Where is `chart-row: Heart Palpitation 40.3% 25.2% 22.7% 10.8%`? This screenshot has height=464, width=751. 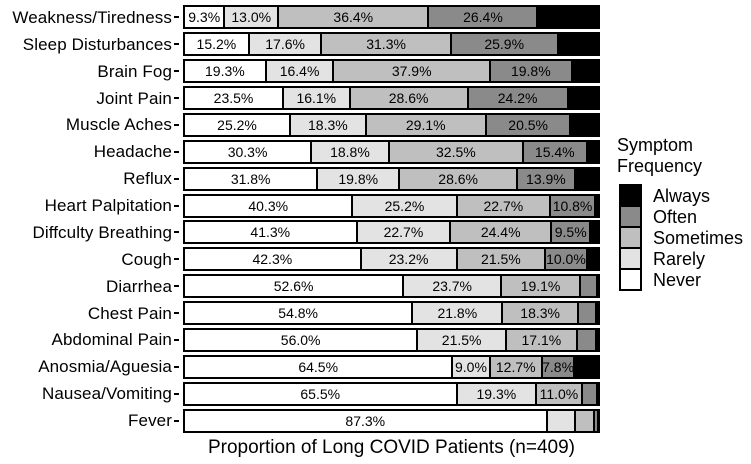
chart-row: Heart Palpitation 40.3% 25.2% 22.7% 10.8% is located at coordinates (300, 205).